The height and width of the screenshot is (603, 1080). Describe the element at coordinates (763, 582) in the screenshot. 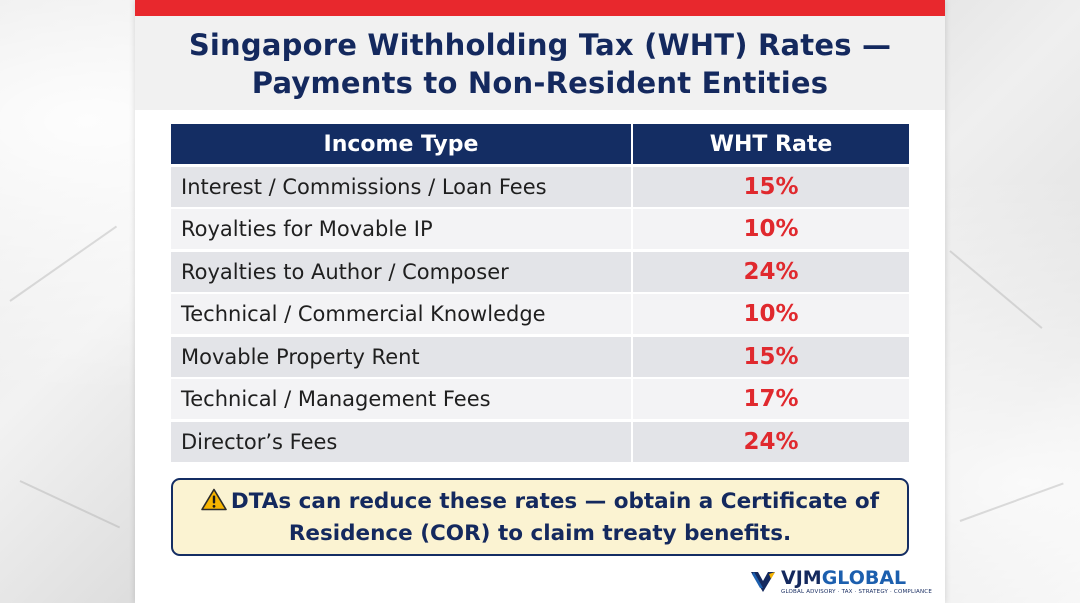

I see `logo-mark-icon` at that location.